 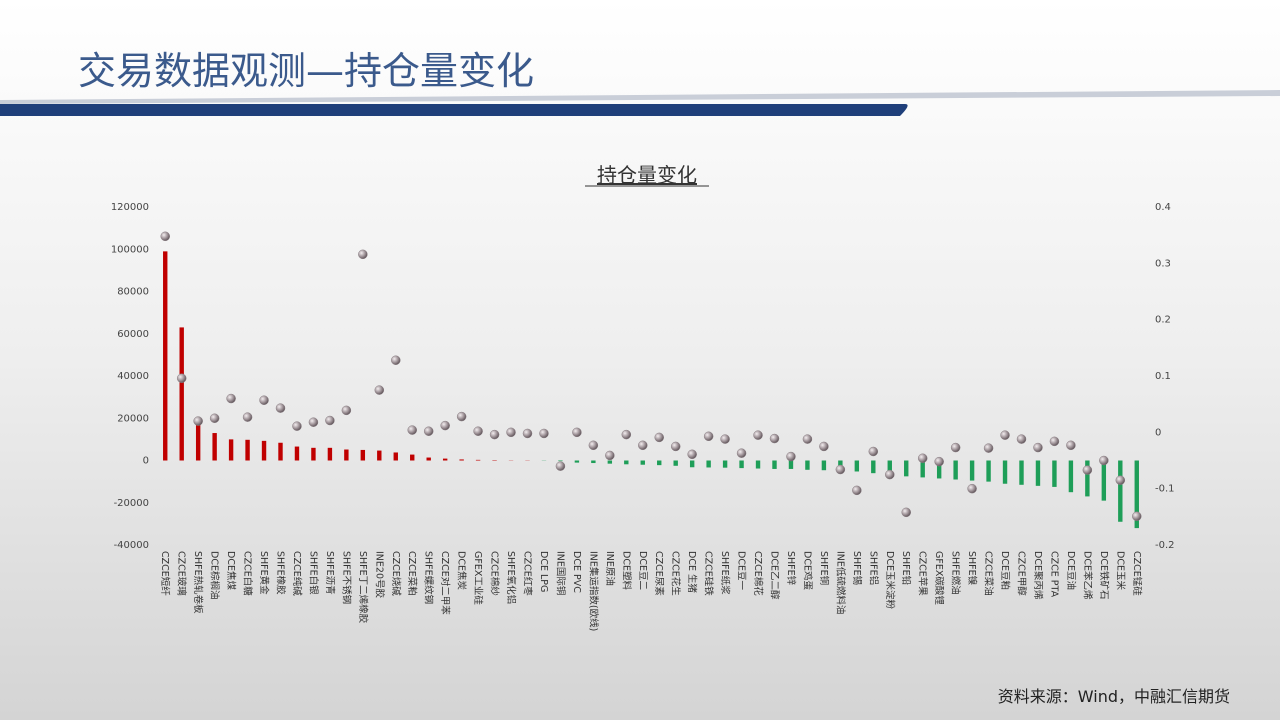 What do you see at coordinates (165, 573) in the screenshot?
I see `x-tick-label: CZCE短纤` at bounding box center [165, 573].